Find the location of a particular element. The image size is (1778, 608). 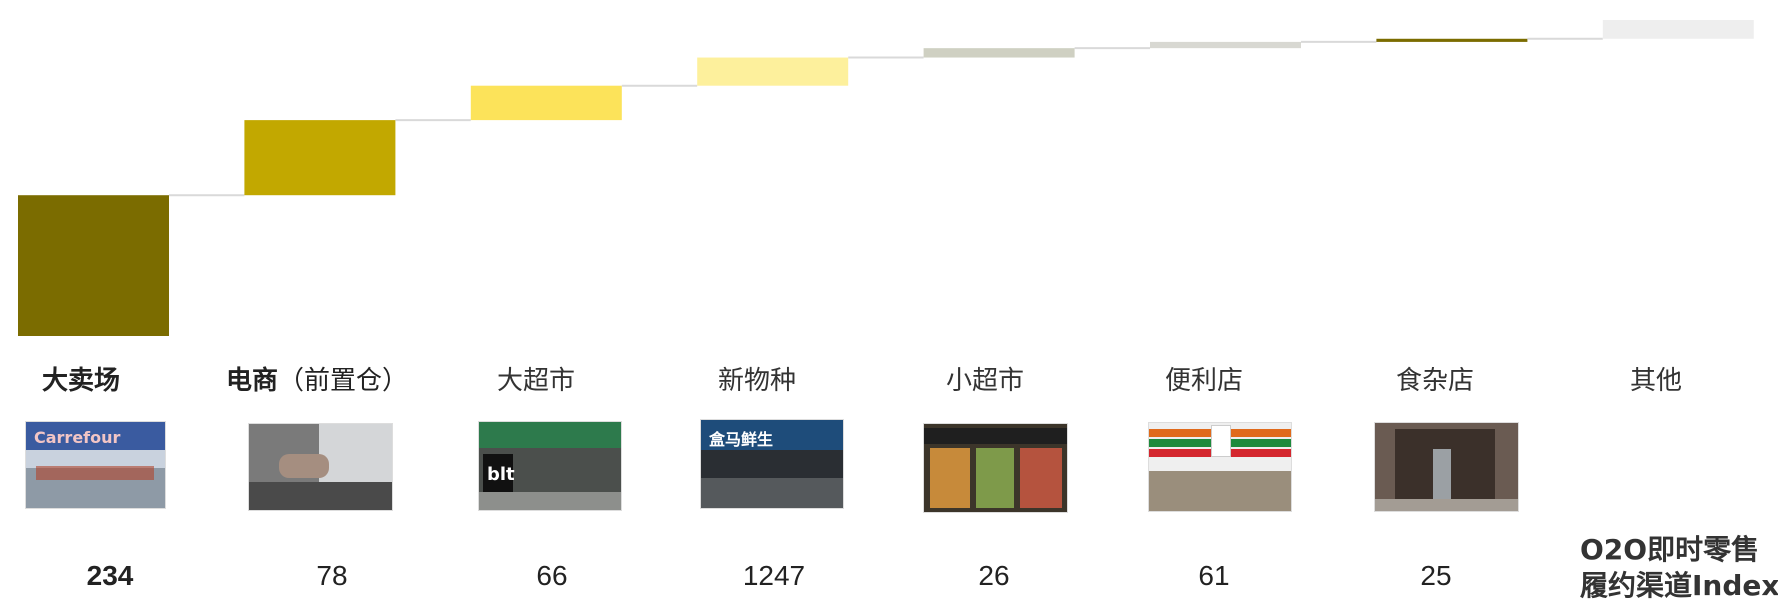

category-label-other: 其他 is located at coordinates (1656, 381).